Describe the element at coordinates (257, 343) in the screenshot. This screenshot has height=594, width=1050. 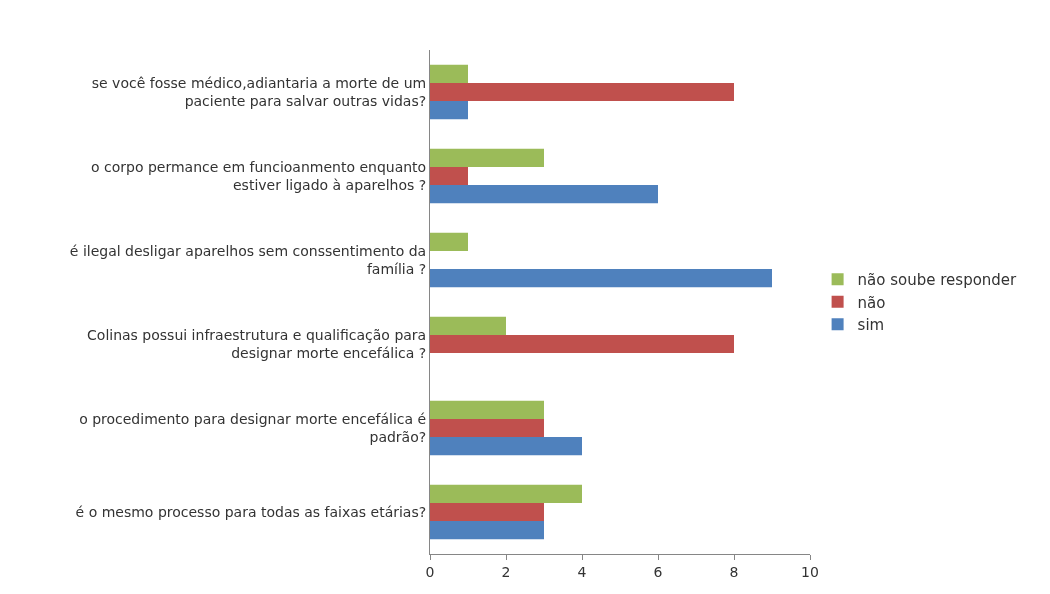
I see `y-tick-label: Colinas possui infraestrutura e qualificação para designar morte encefálica ?` at that location.